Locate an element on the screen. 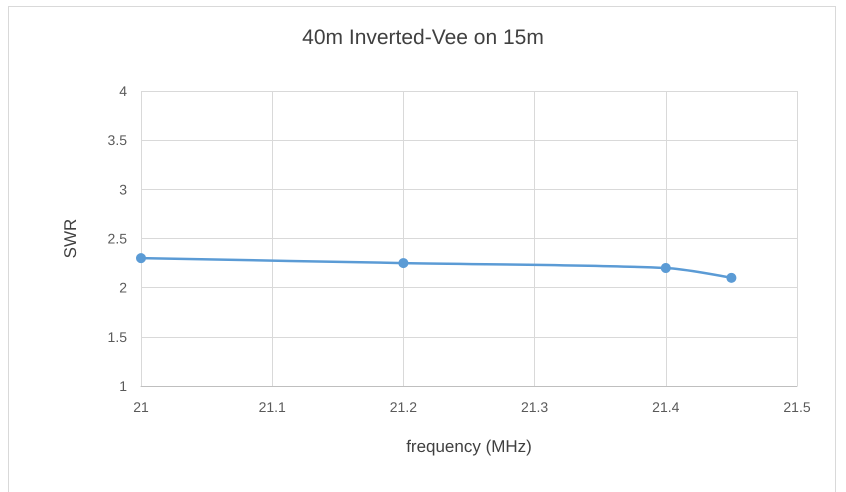 The width and height of the screenshot is (846, 492). x-tick-label: 21.3 is located at coordinates (534, 407).